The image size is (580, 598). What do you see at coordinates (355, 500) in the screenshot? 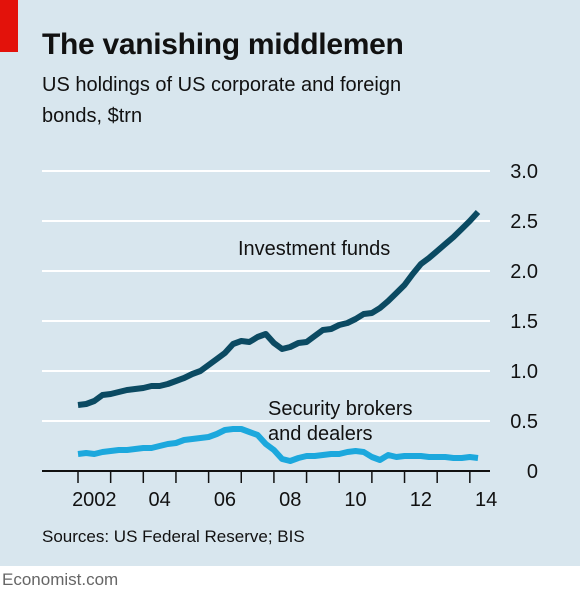
I see `x-tick-label: 10` at bounding box center [355, 500].